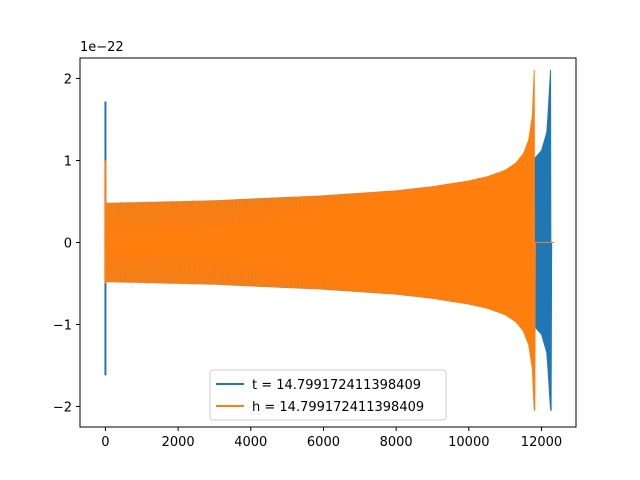 This screenshot has height=480, width=640. I want to click on y-tick-label: −1, so click(62, 326).